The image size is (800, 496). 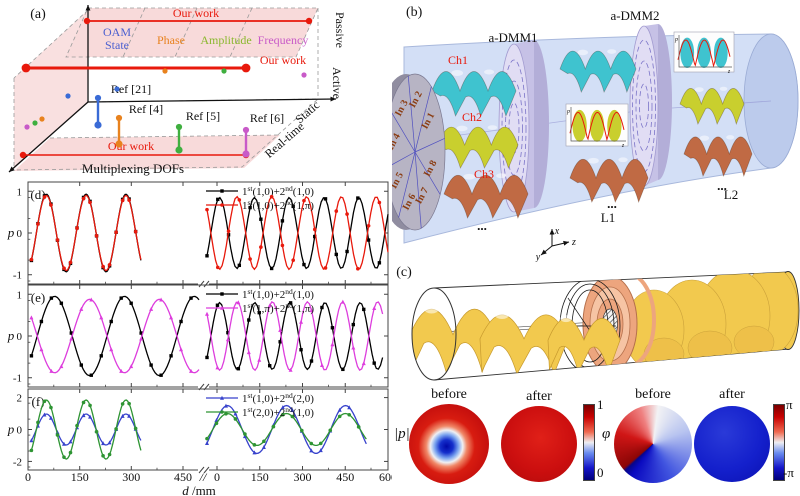 What do you see at coordinates (199, 489) in the screenshot?
I see `x-axis-label: d /mm` at bounding box center [199, 489].